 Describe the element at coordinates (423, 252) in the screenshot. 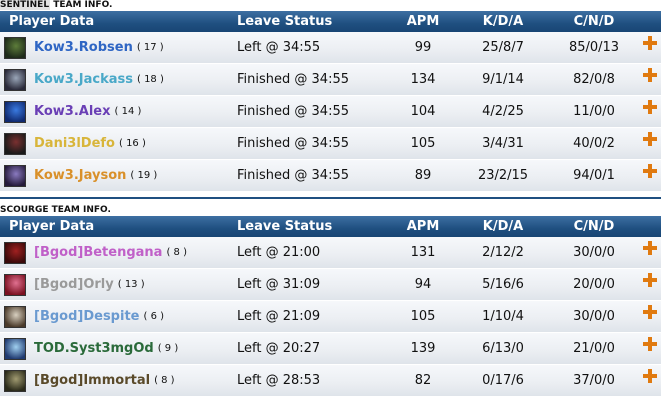

I see `apm-value: 131` at that location.